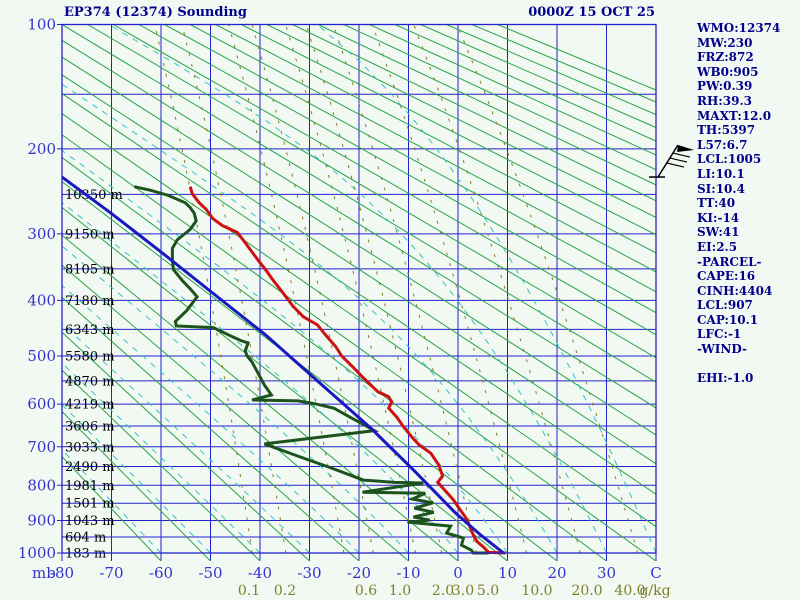 This screenshot has width=800, height=600. I want to click on mixing-ratio-tick-label: 5.0, so click(488, 591).